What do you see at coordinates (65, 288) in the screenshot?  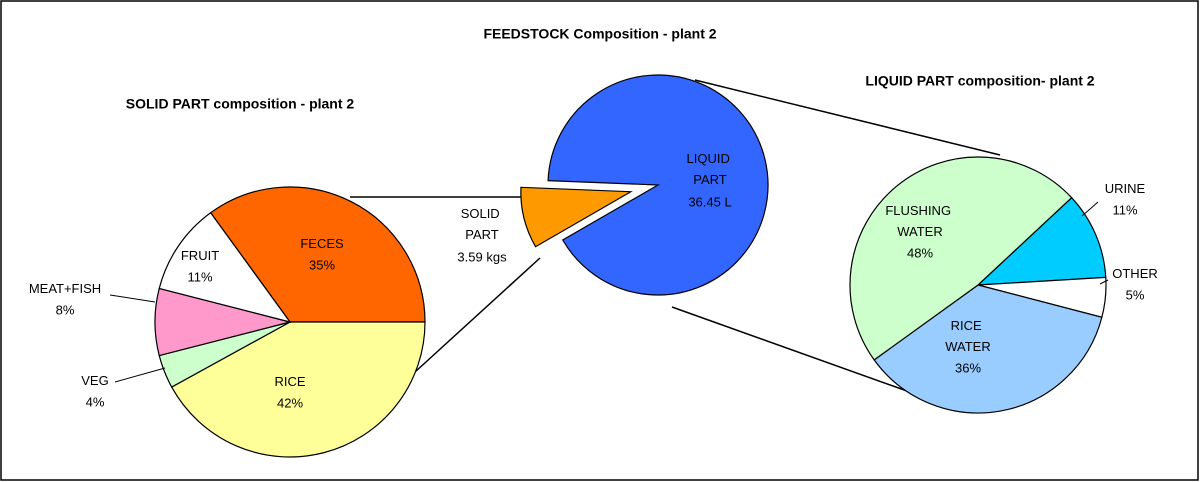 I see `slice-label: MEAT+FISH` at bounding box center [65, 288].